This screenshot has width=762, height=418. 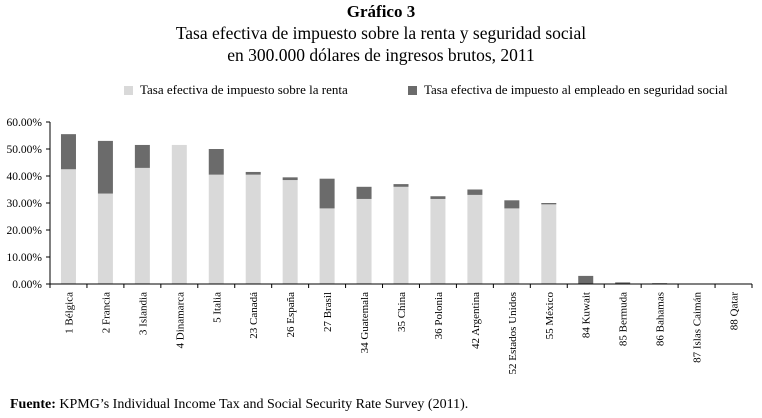 What do you see at coordinates (550, 316) in the screenshot?
I see `x-category-label: 55 México` at bounding box center [550, 316].